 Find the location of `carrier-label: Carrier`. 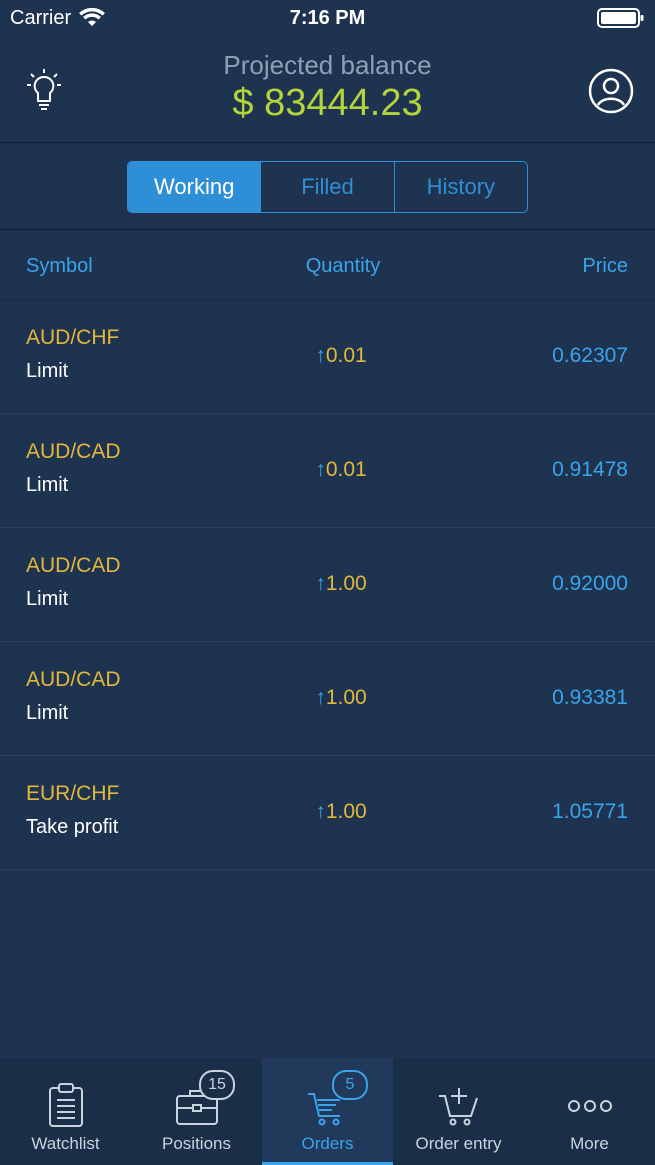

carrier-label: Carrier is located at coordinates (41, 17).